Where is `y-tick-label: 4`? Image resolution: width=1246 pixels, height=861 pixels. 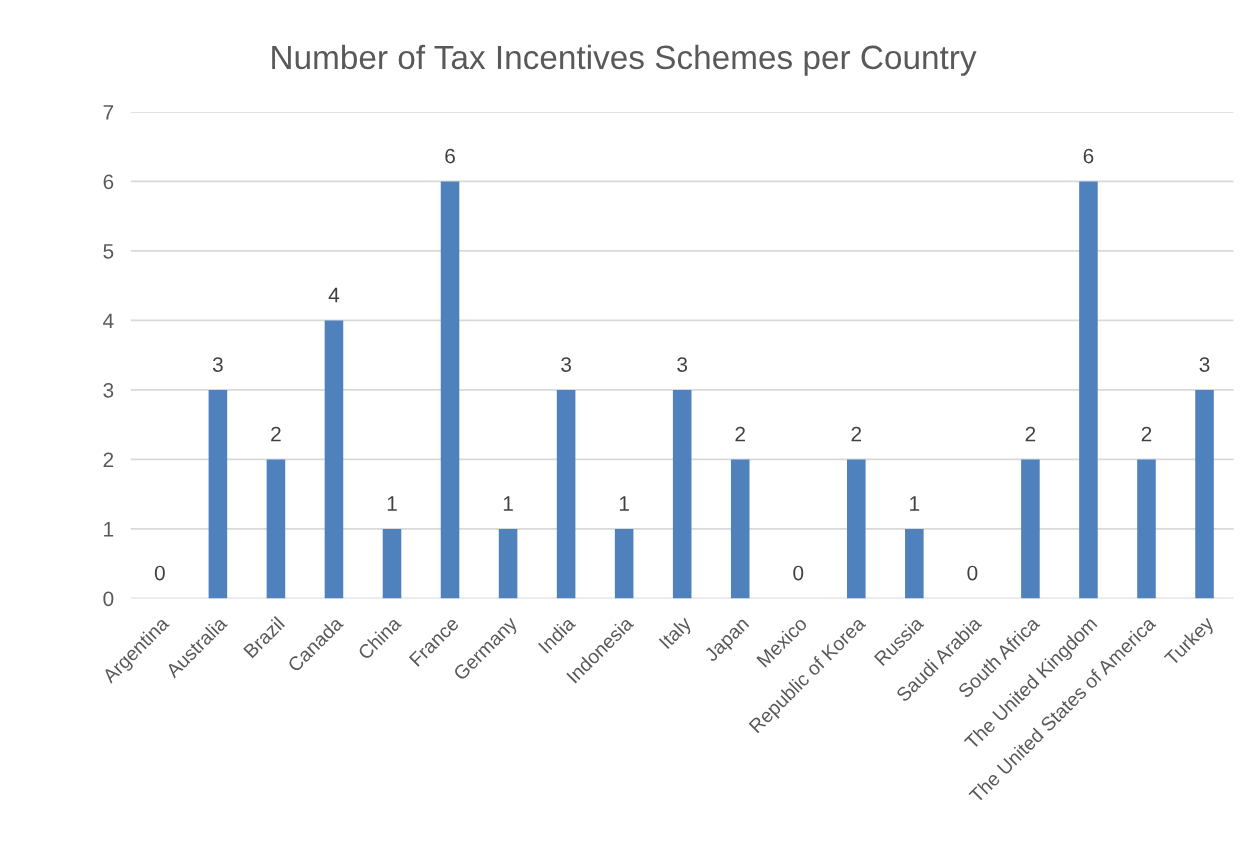 y-tick-label: 4 is located at coordinates (108, 320).